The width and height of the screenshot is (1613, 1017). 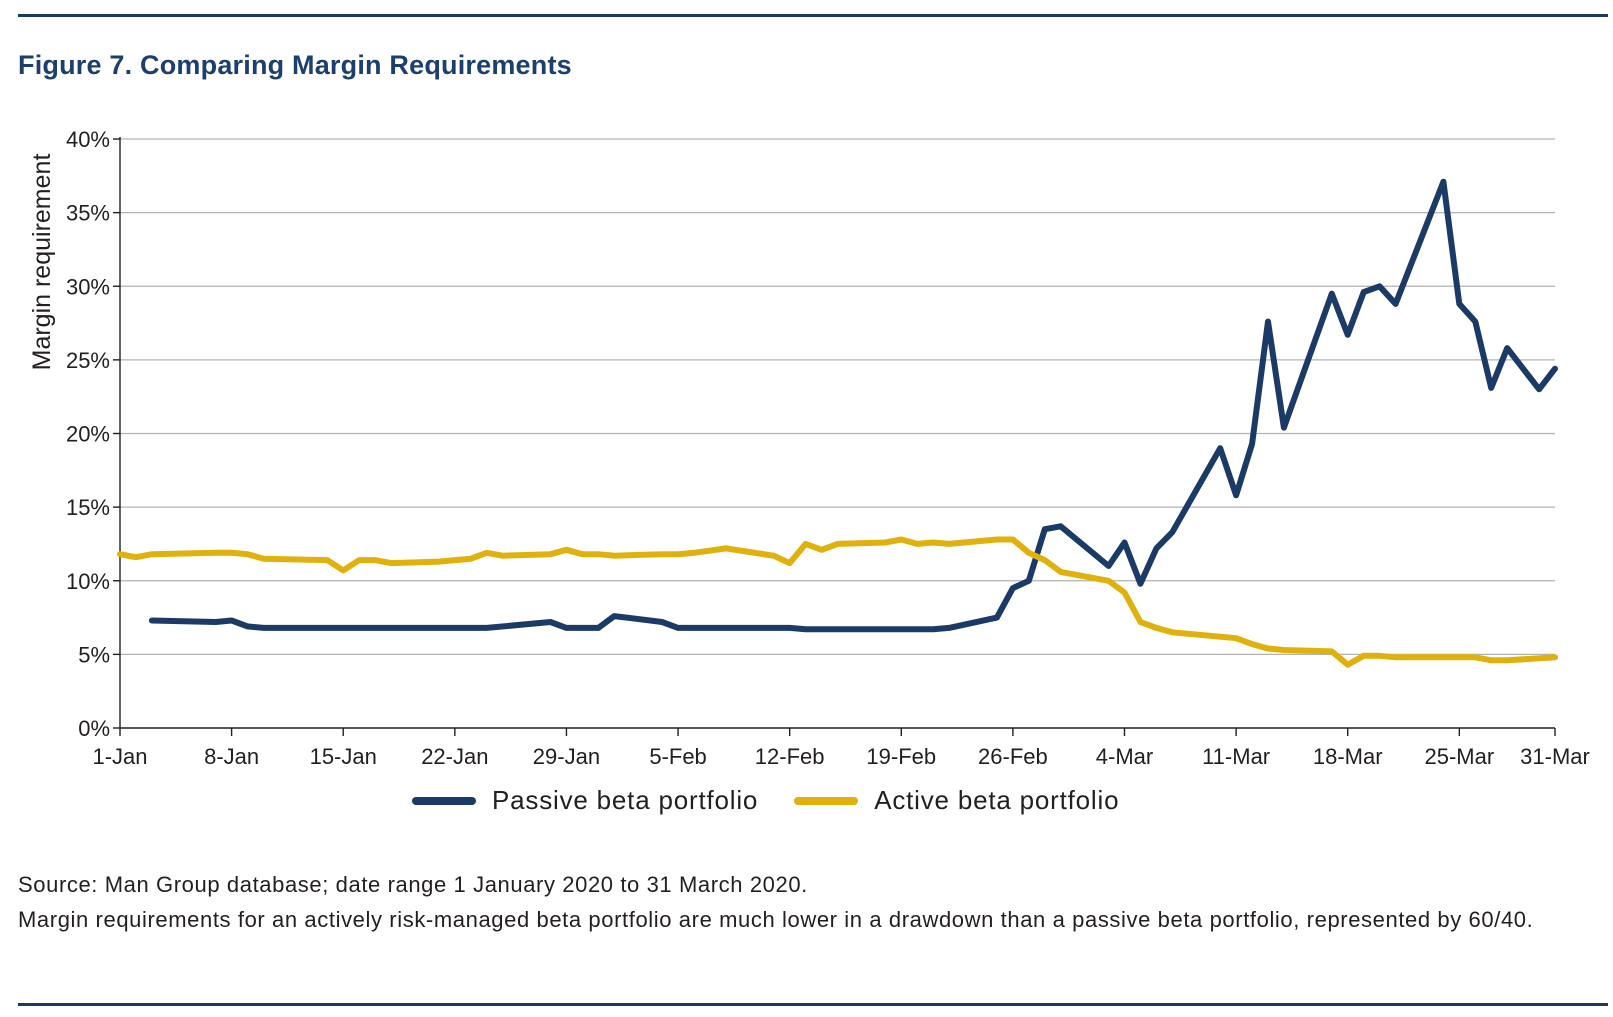 I want to click on x-tick-label: 12-Feb, so click(x=790, y=756).